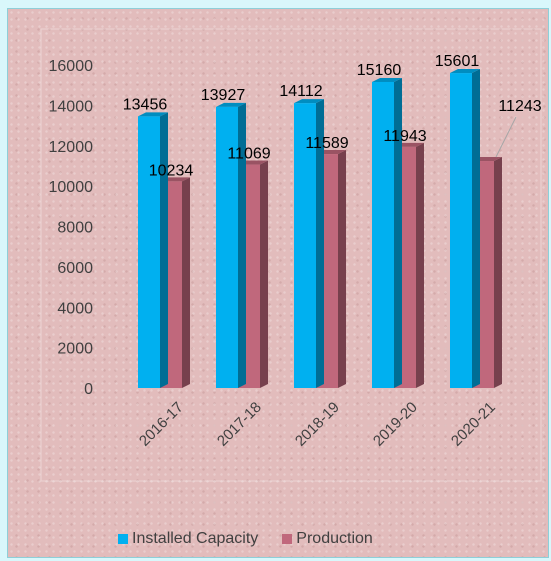 The image size is (551, 561). What do you see at coordinates (145, 104) in the screenshot?
I see `data-label-installed-capacity: 13456` at bounding box center [145, 104].